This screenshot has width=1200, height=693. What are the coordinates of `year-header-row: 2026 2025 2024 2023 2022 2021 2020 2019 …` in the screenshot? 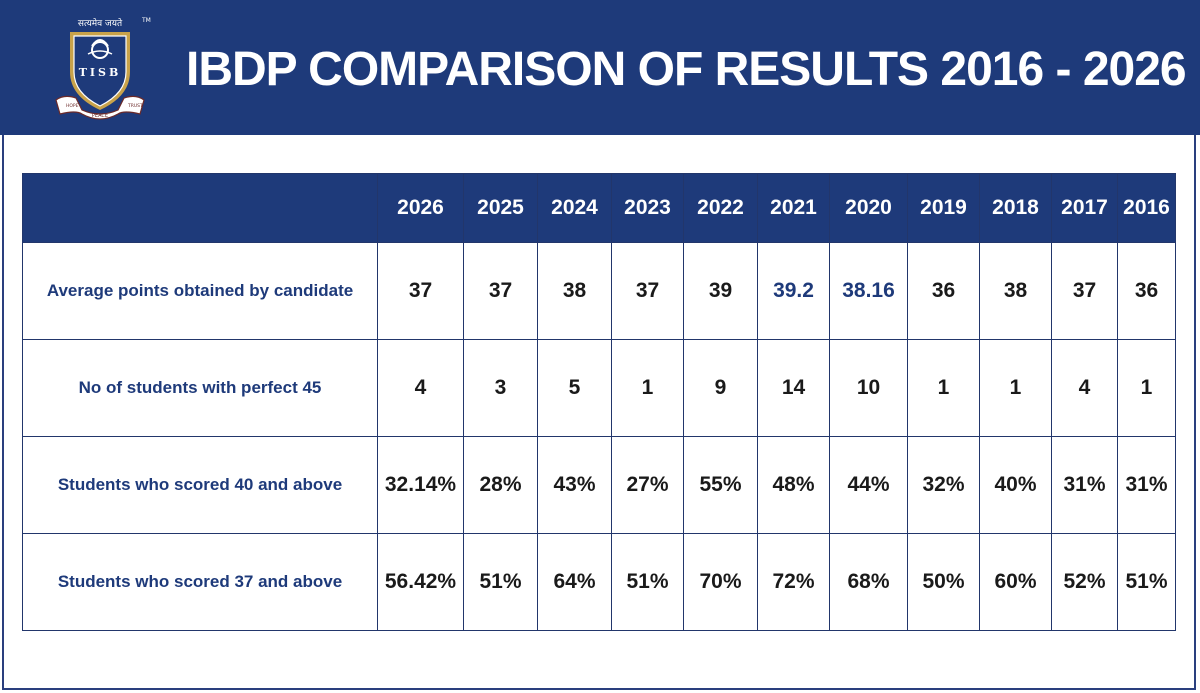 It's located at (599, 208).